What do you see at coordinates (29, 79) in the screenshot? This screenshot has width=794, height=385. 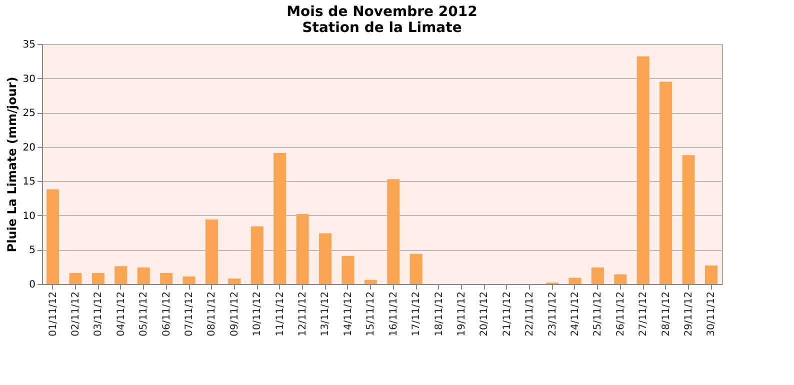 I see `y-tick-label: 30` at bounding box center [29, 79].